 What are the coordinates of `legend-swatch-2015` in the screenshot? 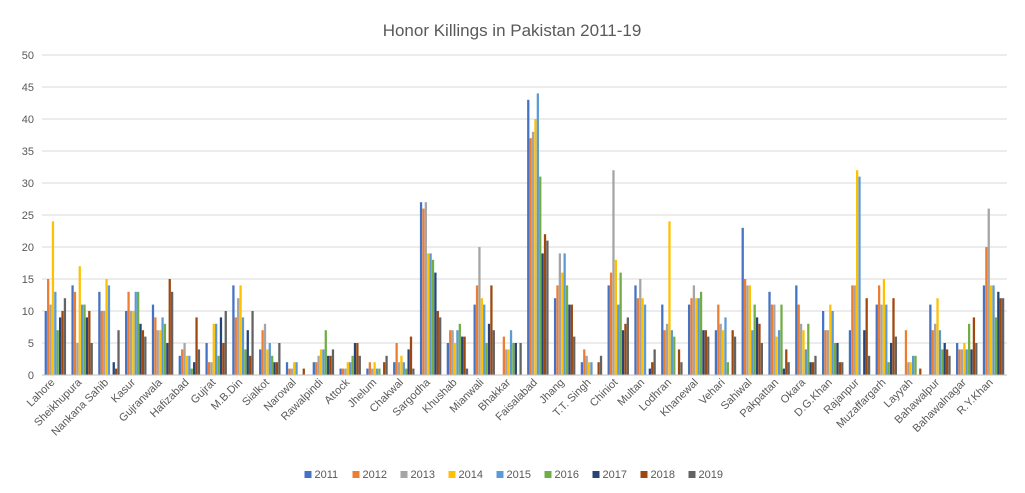 It's located at (500, 474).